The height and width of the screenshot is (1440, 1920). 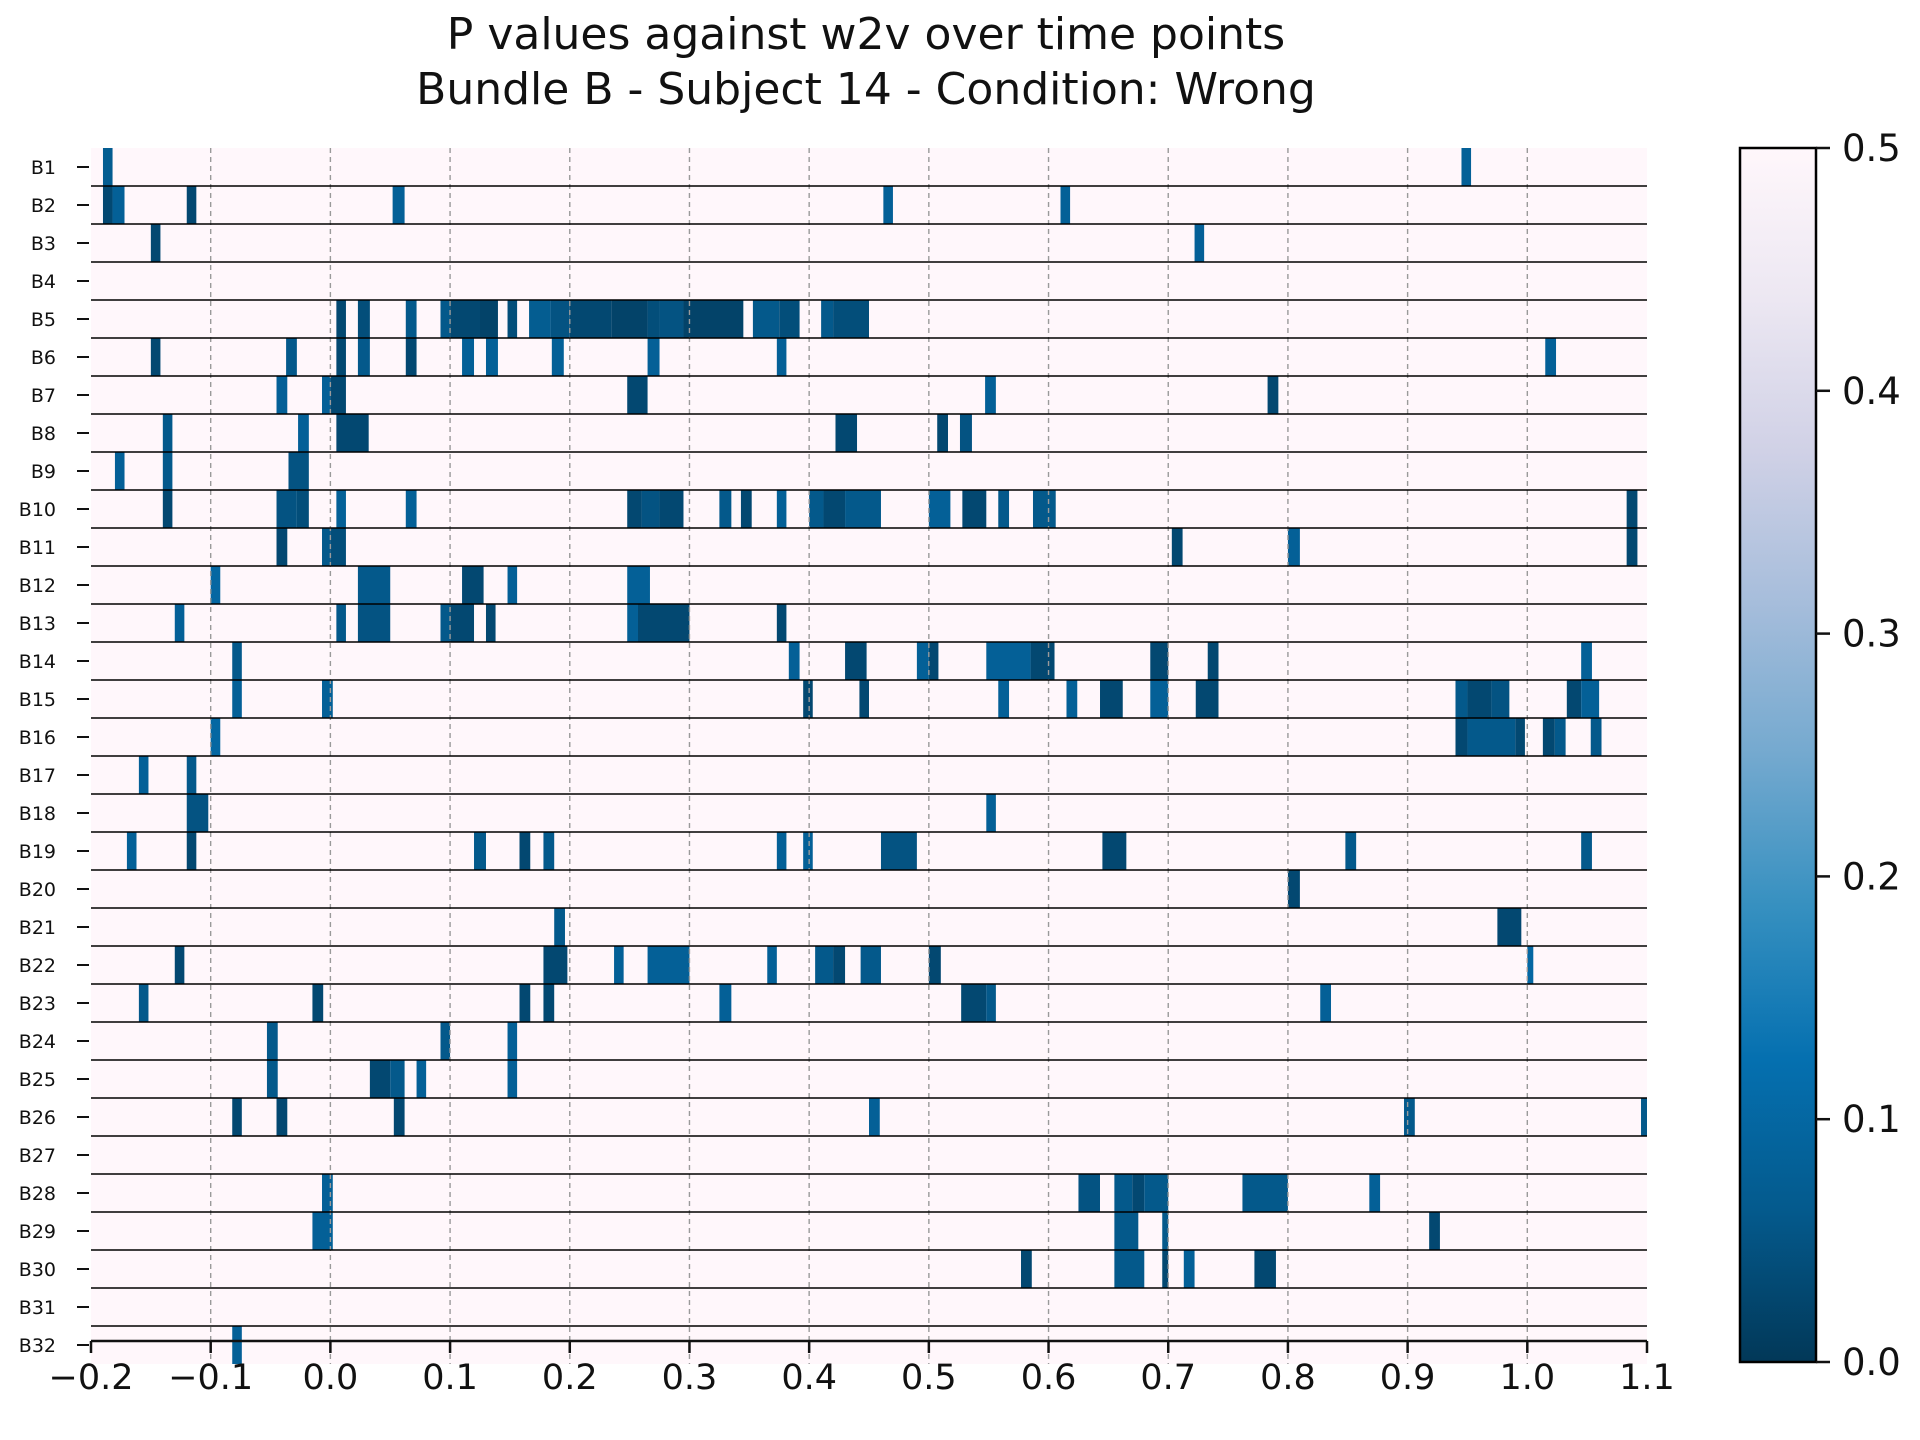 What do you see at coordinates (869, 433) in the screenshot?
I see `heatmap-row-b8` at bounding box center [869, 433].